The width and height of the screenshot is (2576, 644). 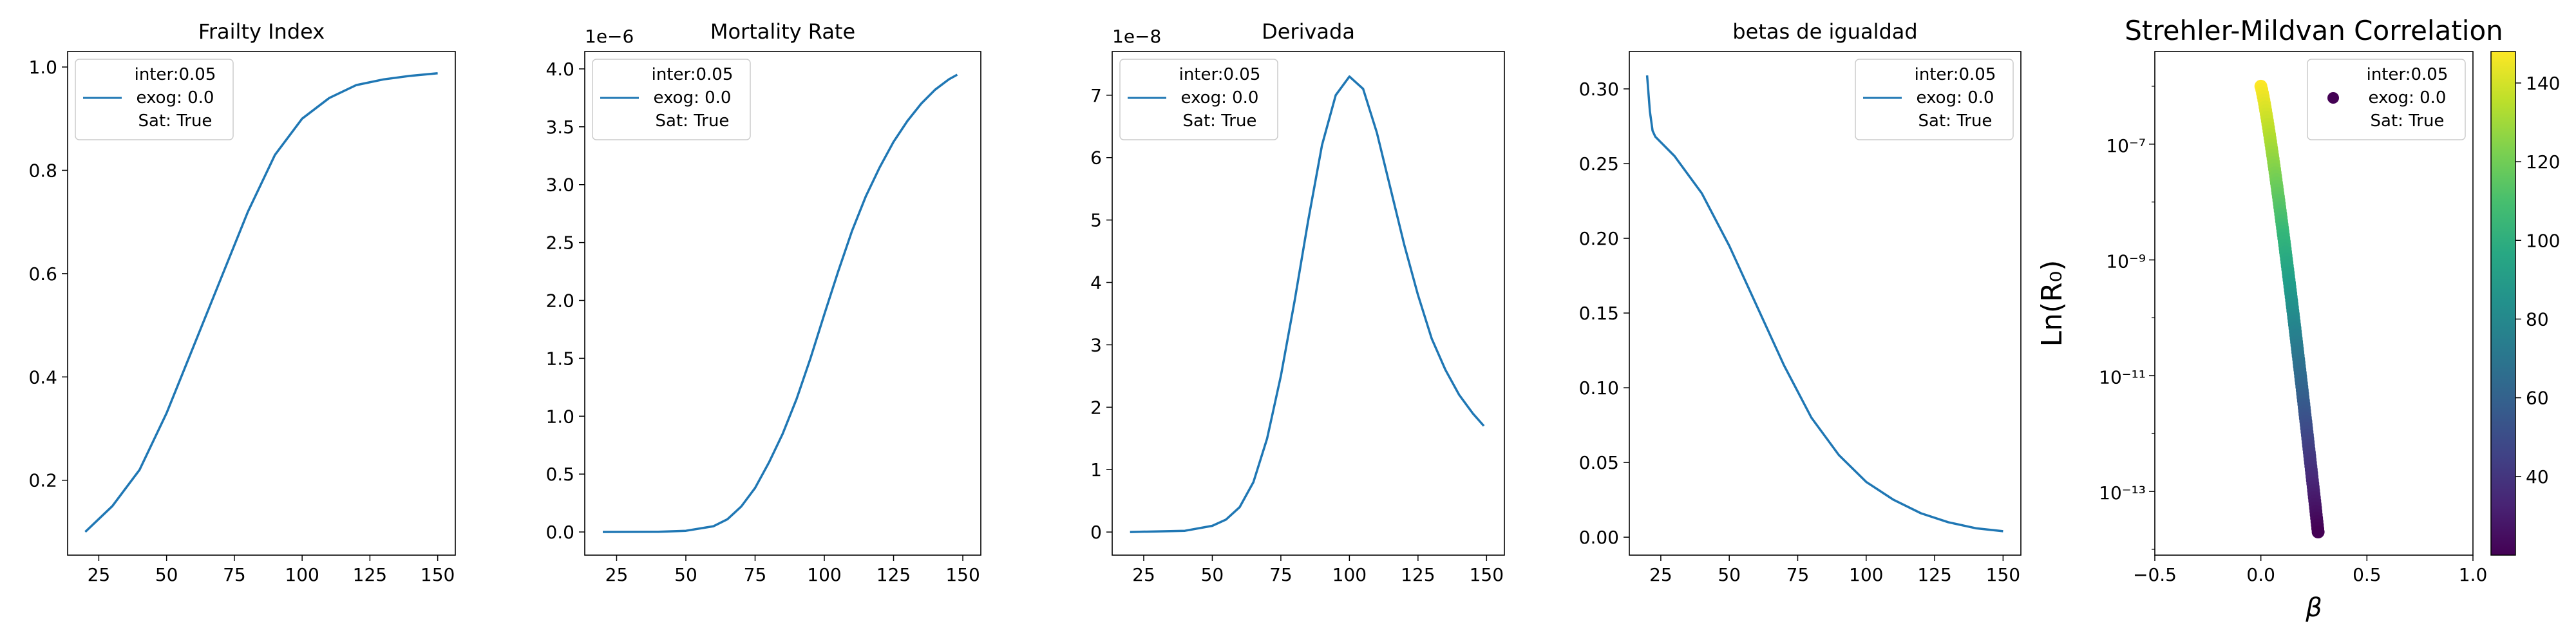 What do you see at coordinates (559, 185) in the screenshot?
I see `y-tick-label: 3.0` at bounding box center [559, 185].